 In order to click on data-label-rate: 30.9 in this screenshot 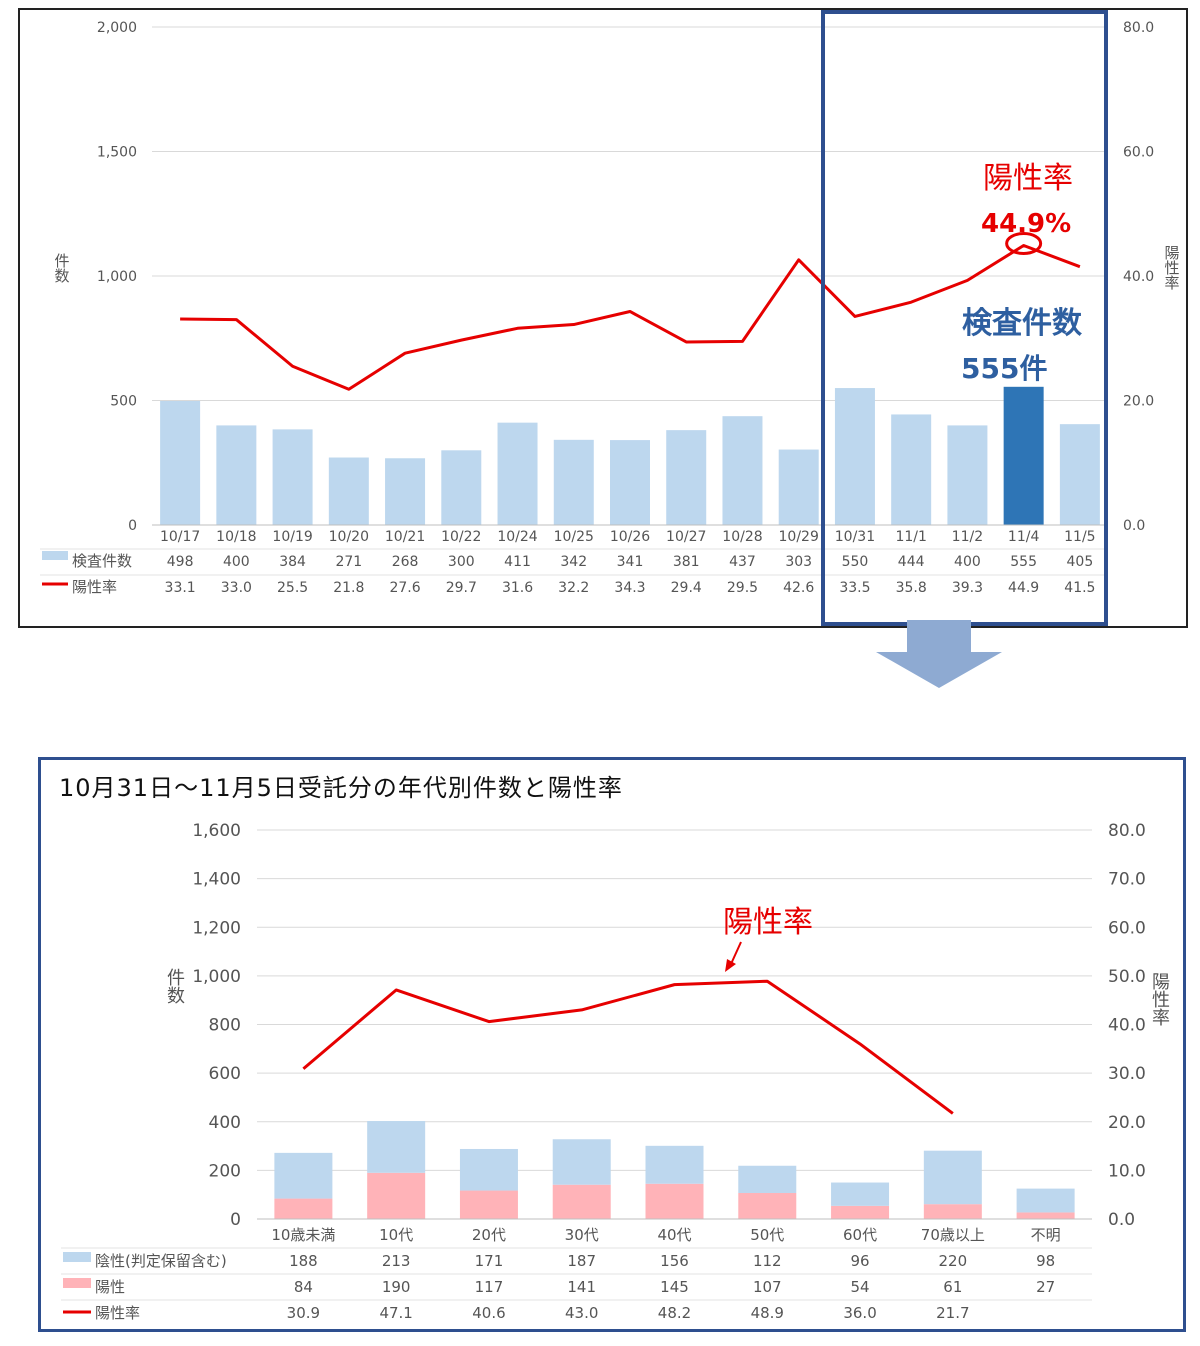, I will do `click(303, 1313)`.